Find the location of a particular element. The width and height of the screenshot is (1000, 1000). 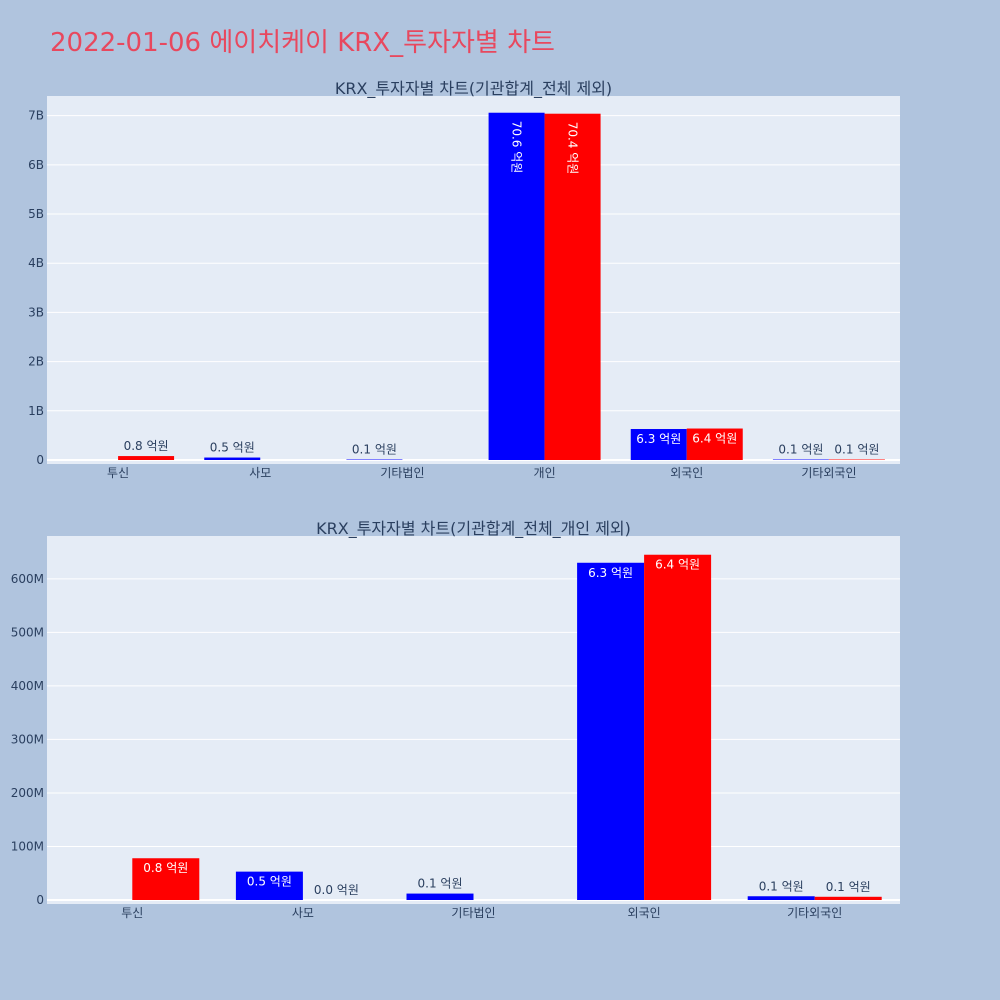

y-tick-label: 100M is located at coordinates (27, 846).